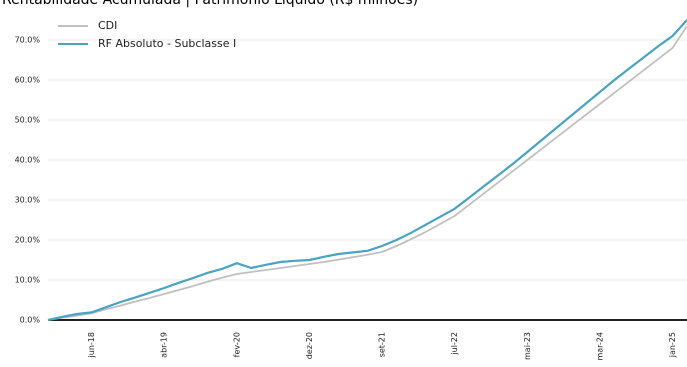 Image resolution: width=687 pixels, height=367 pixels. What do you see at coordinates (382, 344) in the screenshot?
I see `x-tick-label: set-21` at bounding box center [382, 344].